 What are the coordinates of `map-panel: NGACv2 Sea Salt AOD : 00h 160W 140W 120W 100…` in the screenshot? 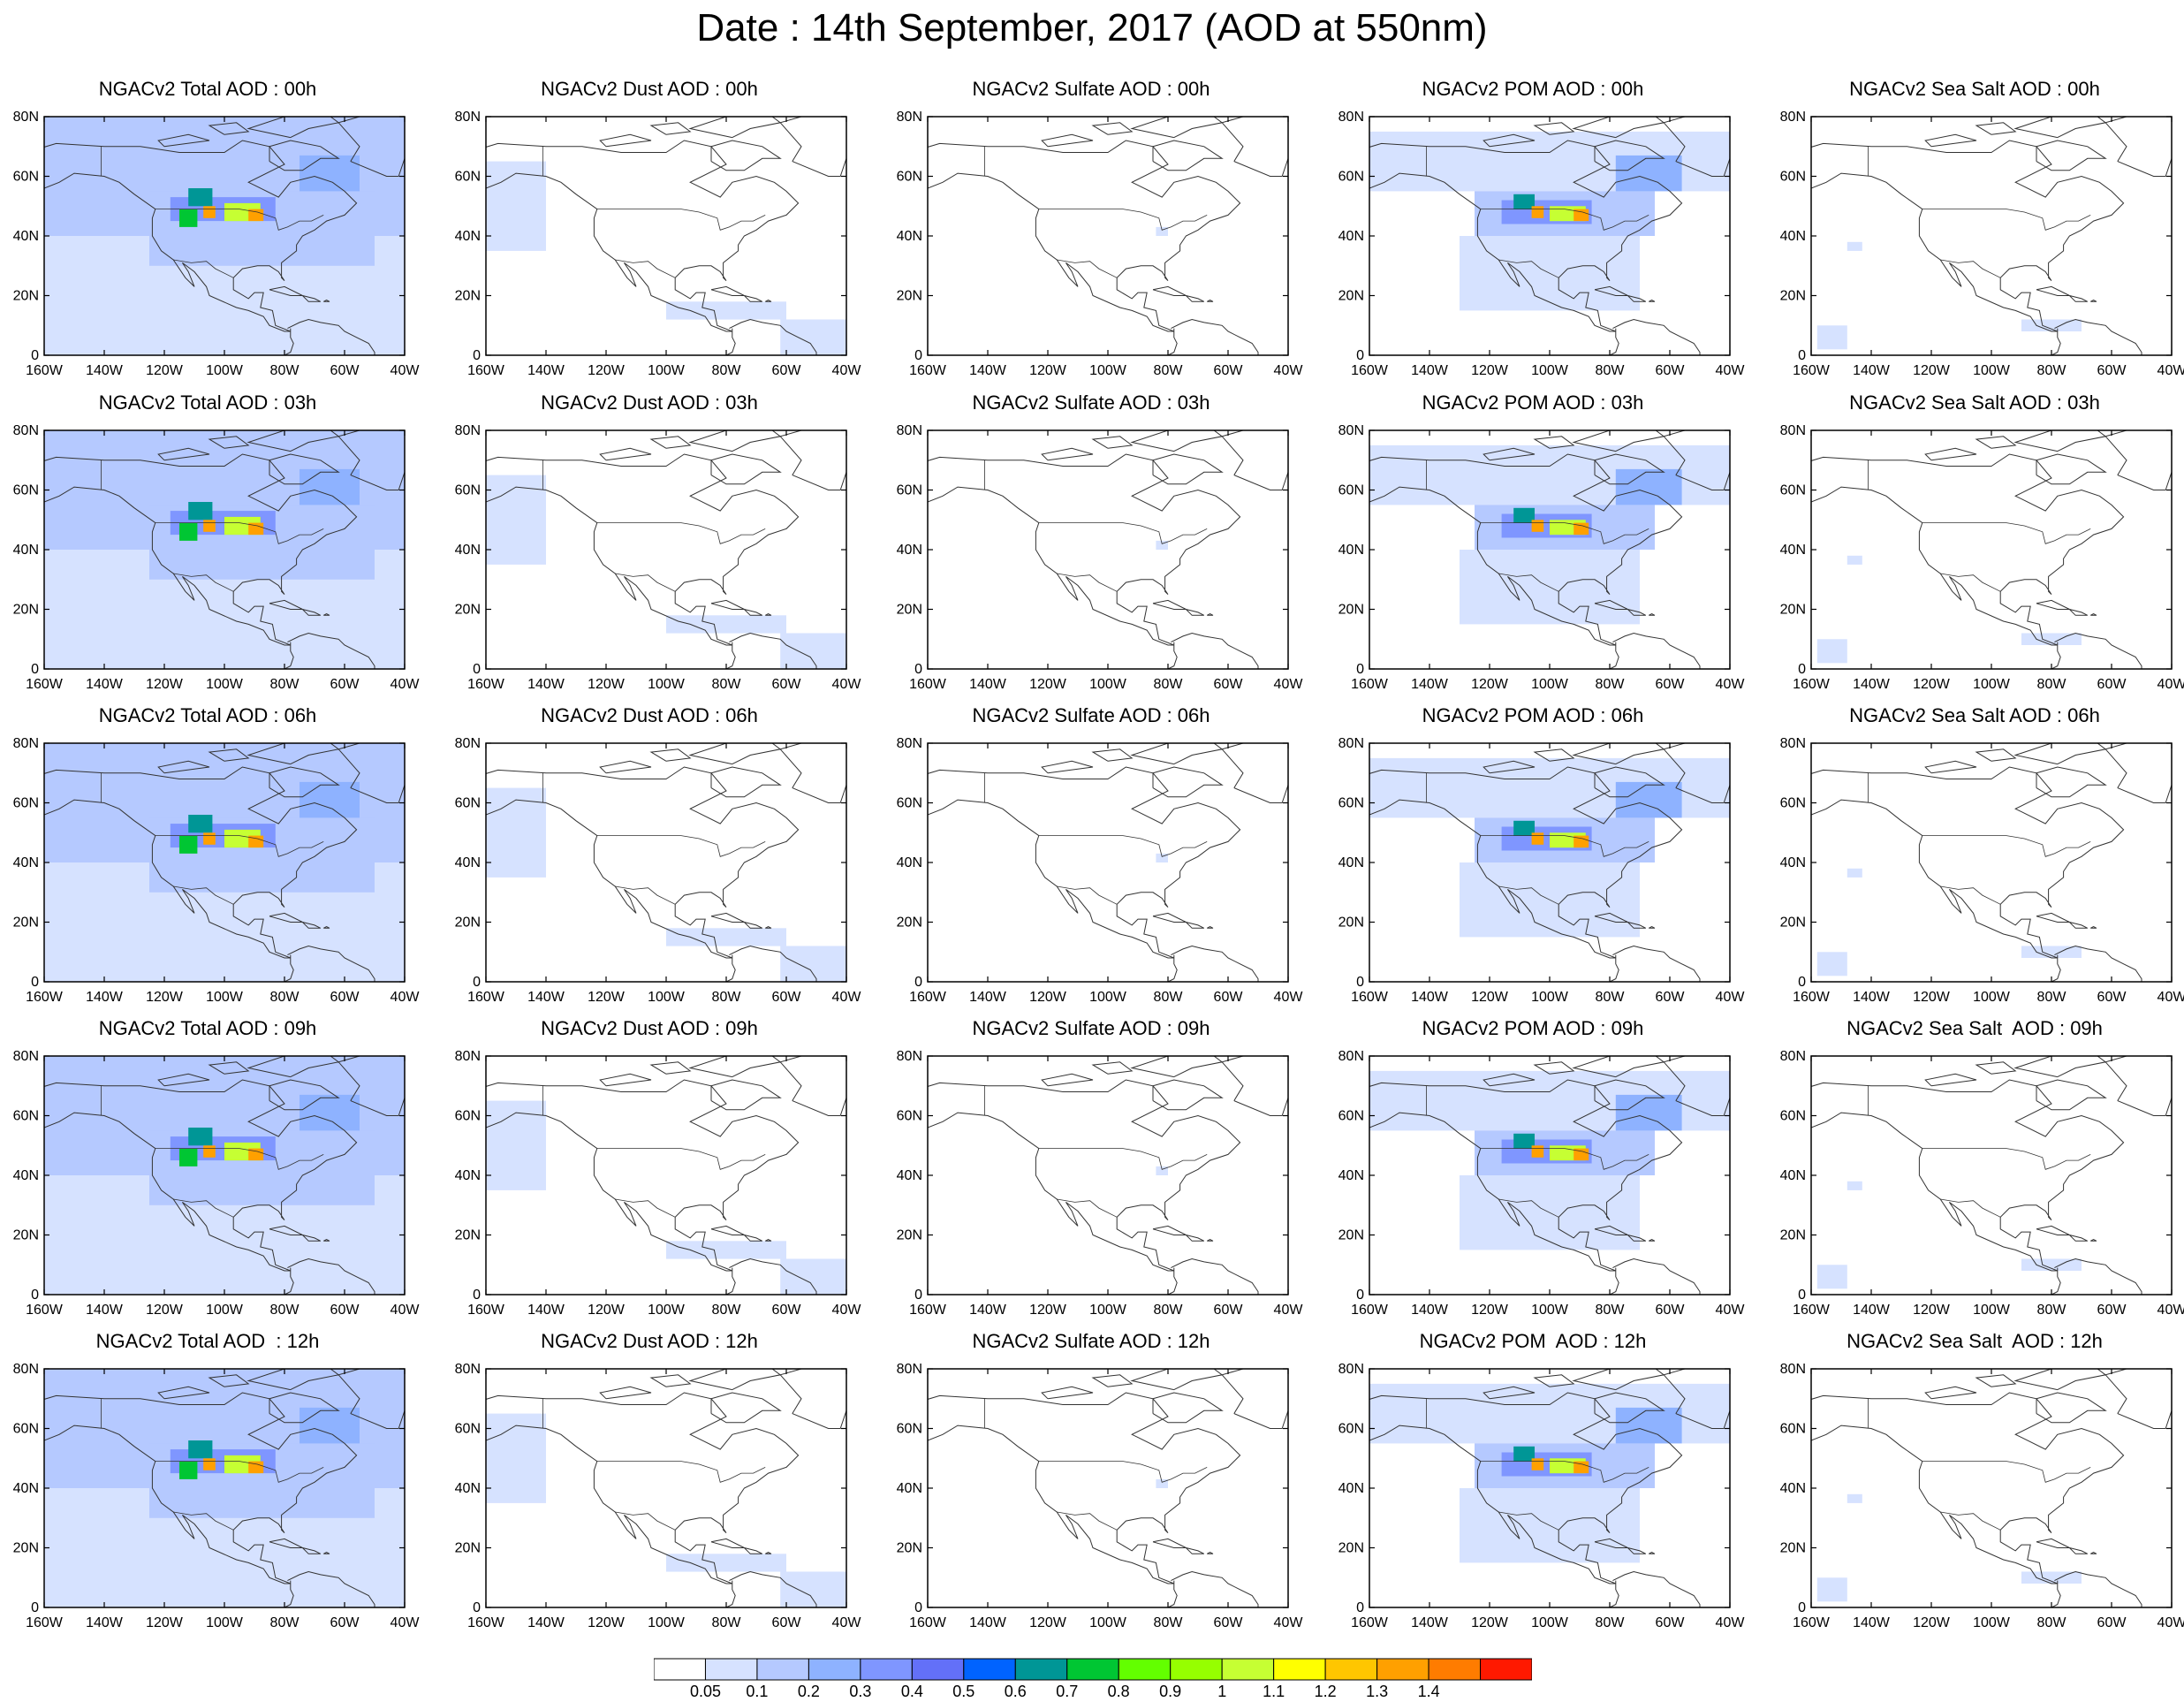 It's located at (1975, 235).